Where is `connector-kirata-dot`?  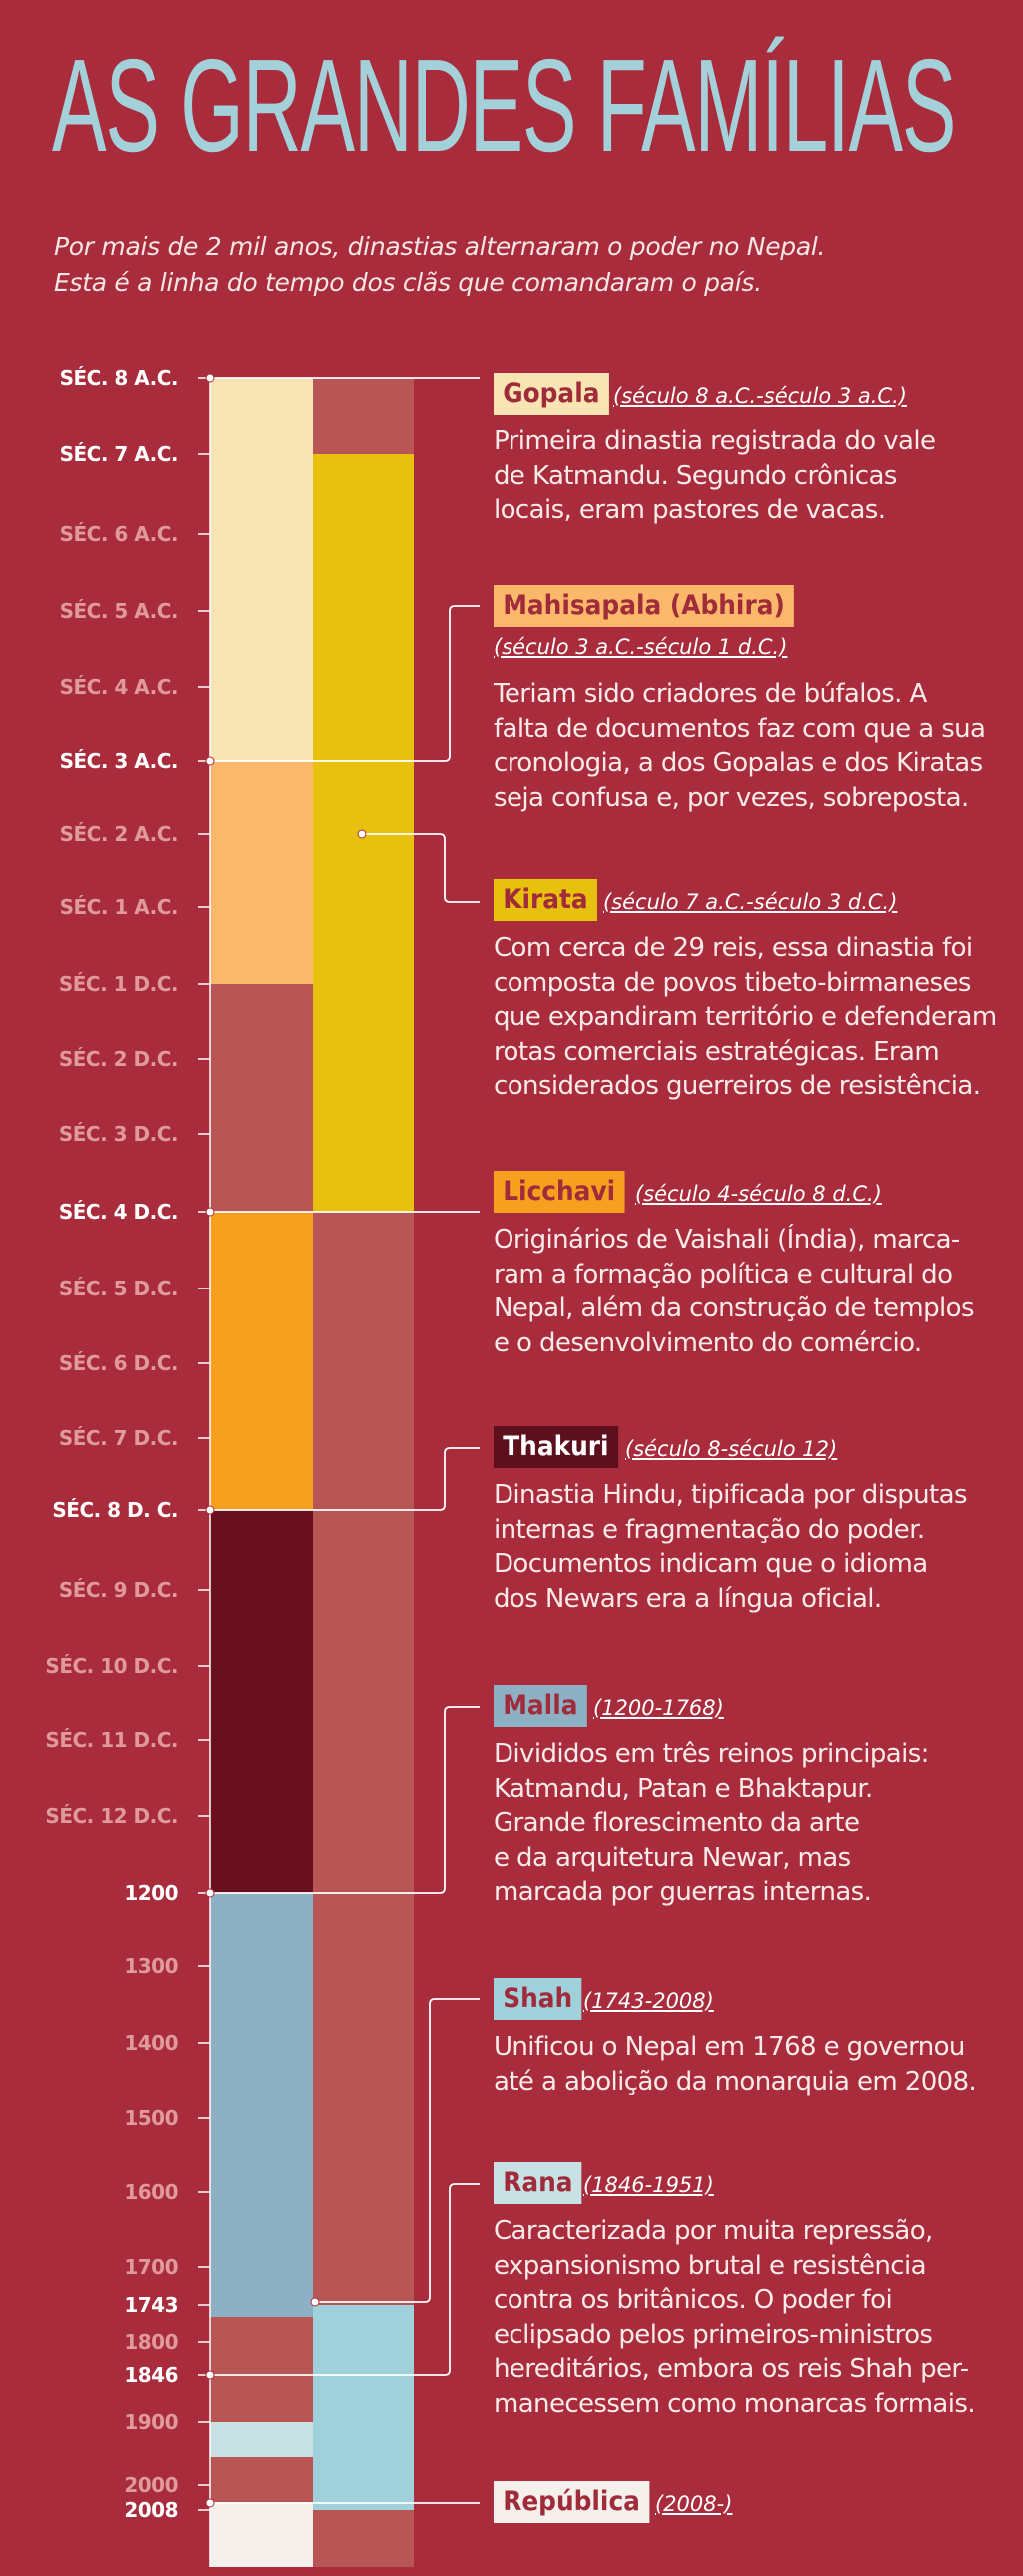
connector-kirata-dot is located at coordinates (362, 834).